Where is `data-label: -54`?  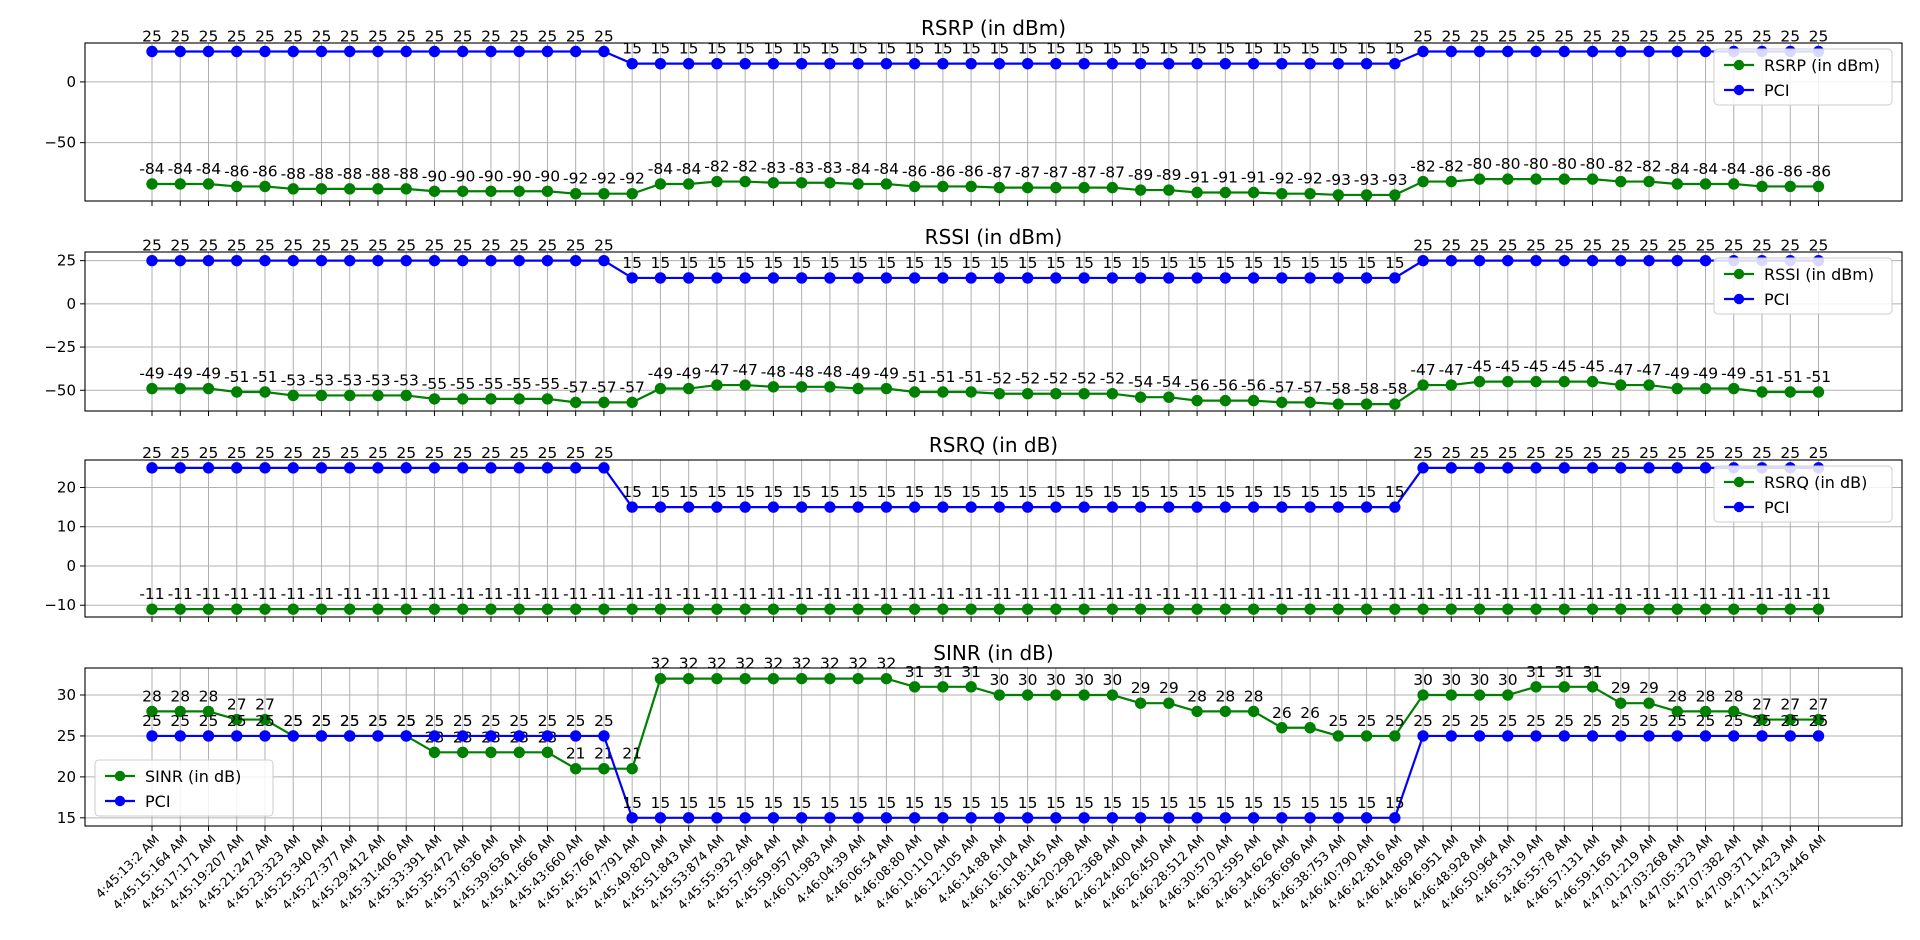 data-label: -54 is located at coordinates (1168, 382).